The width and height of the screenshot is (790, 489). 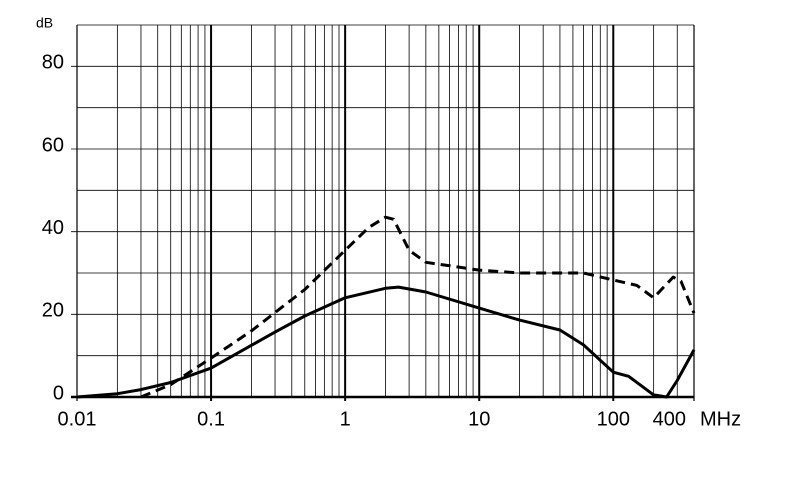 I want to click on y-tick-label: 0, so click(x=58, y=393).